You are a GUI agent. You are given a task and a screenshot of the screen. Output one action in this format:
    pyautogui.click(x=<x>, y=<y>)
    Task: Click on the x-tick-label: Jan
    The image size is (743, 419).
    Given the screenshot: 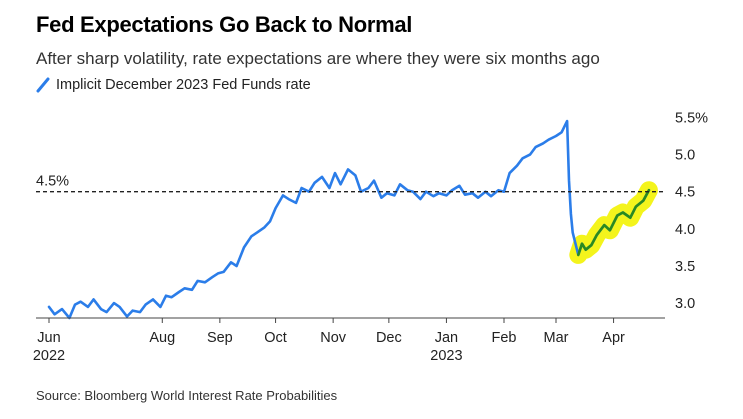 What is the action you would take?
    pyautogui.click(x=446, y=338)
    